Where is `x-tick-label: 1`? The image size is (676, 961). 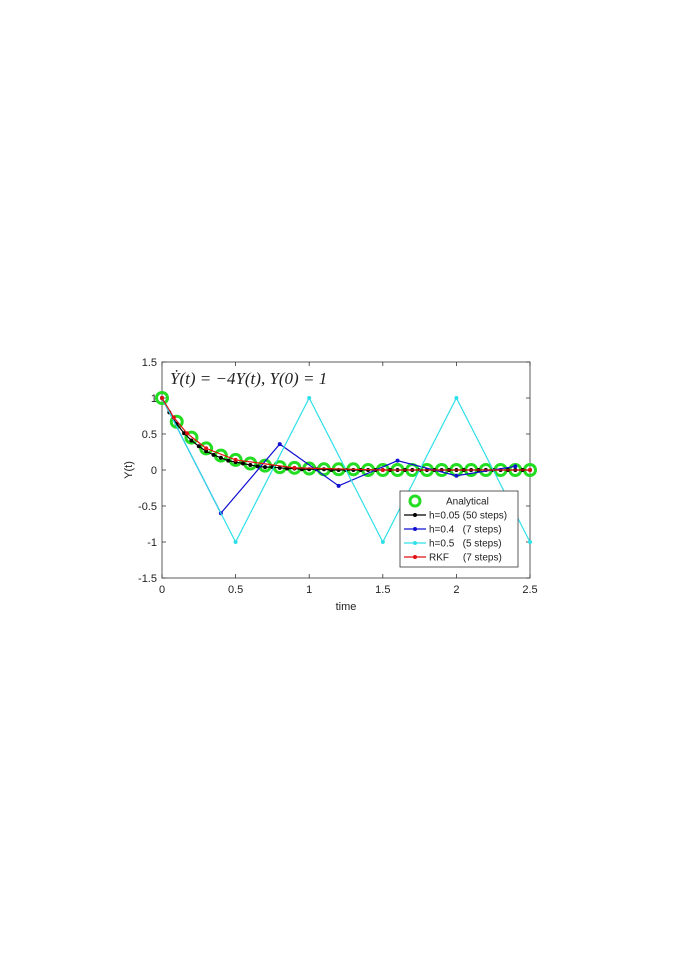
x-tick-label: 1 is located at coordinates (309, 590).